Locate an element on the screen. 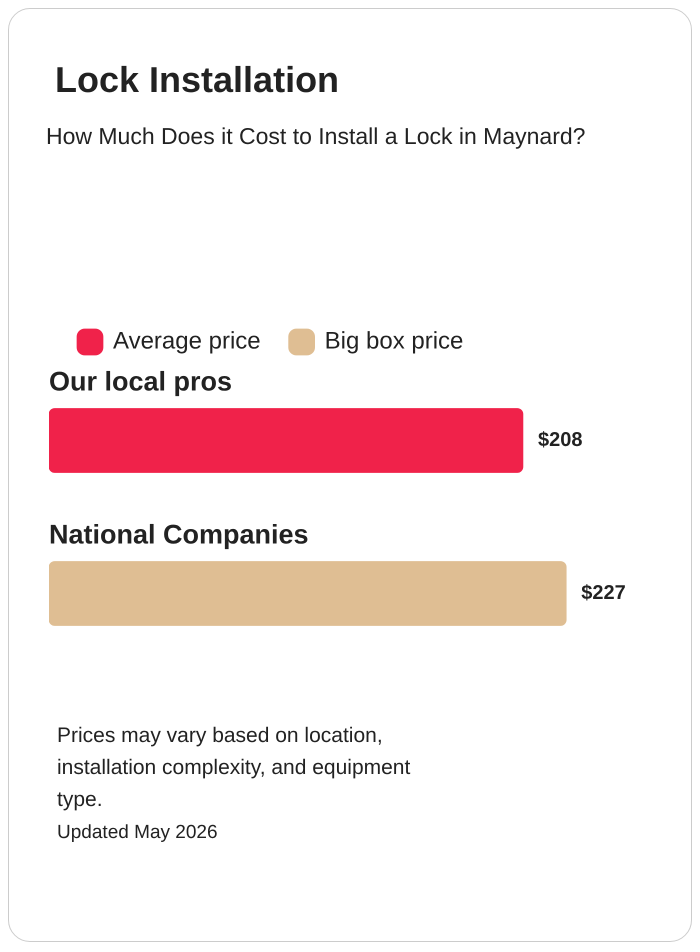 This screenshot has height=952, width=700. legend-label: Average price is located at coordinates (187, 341).